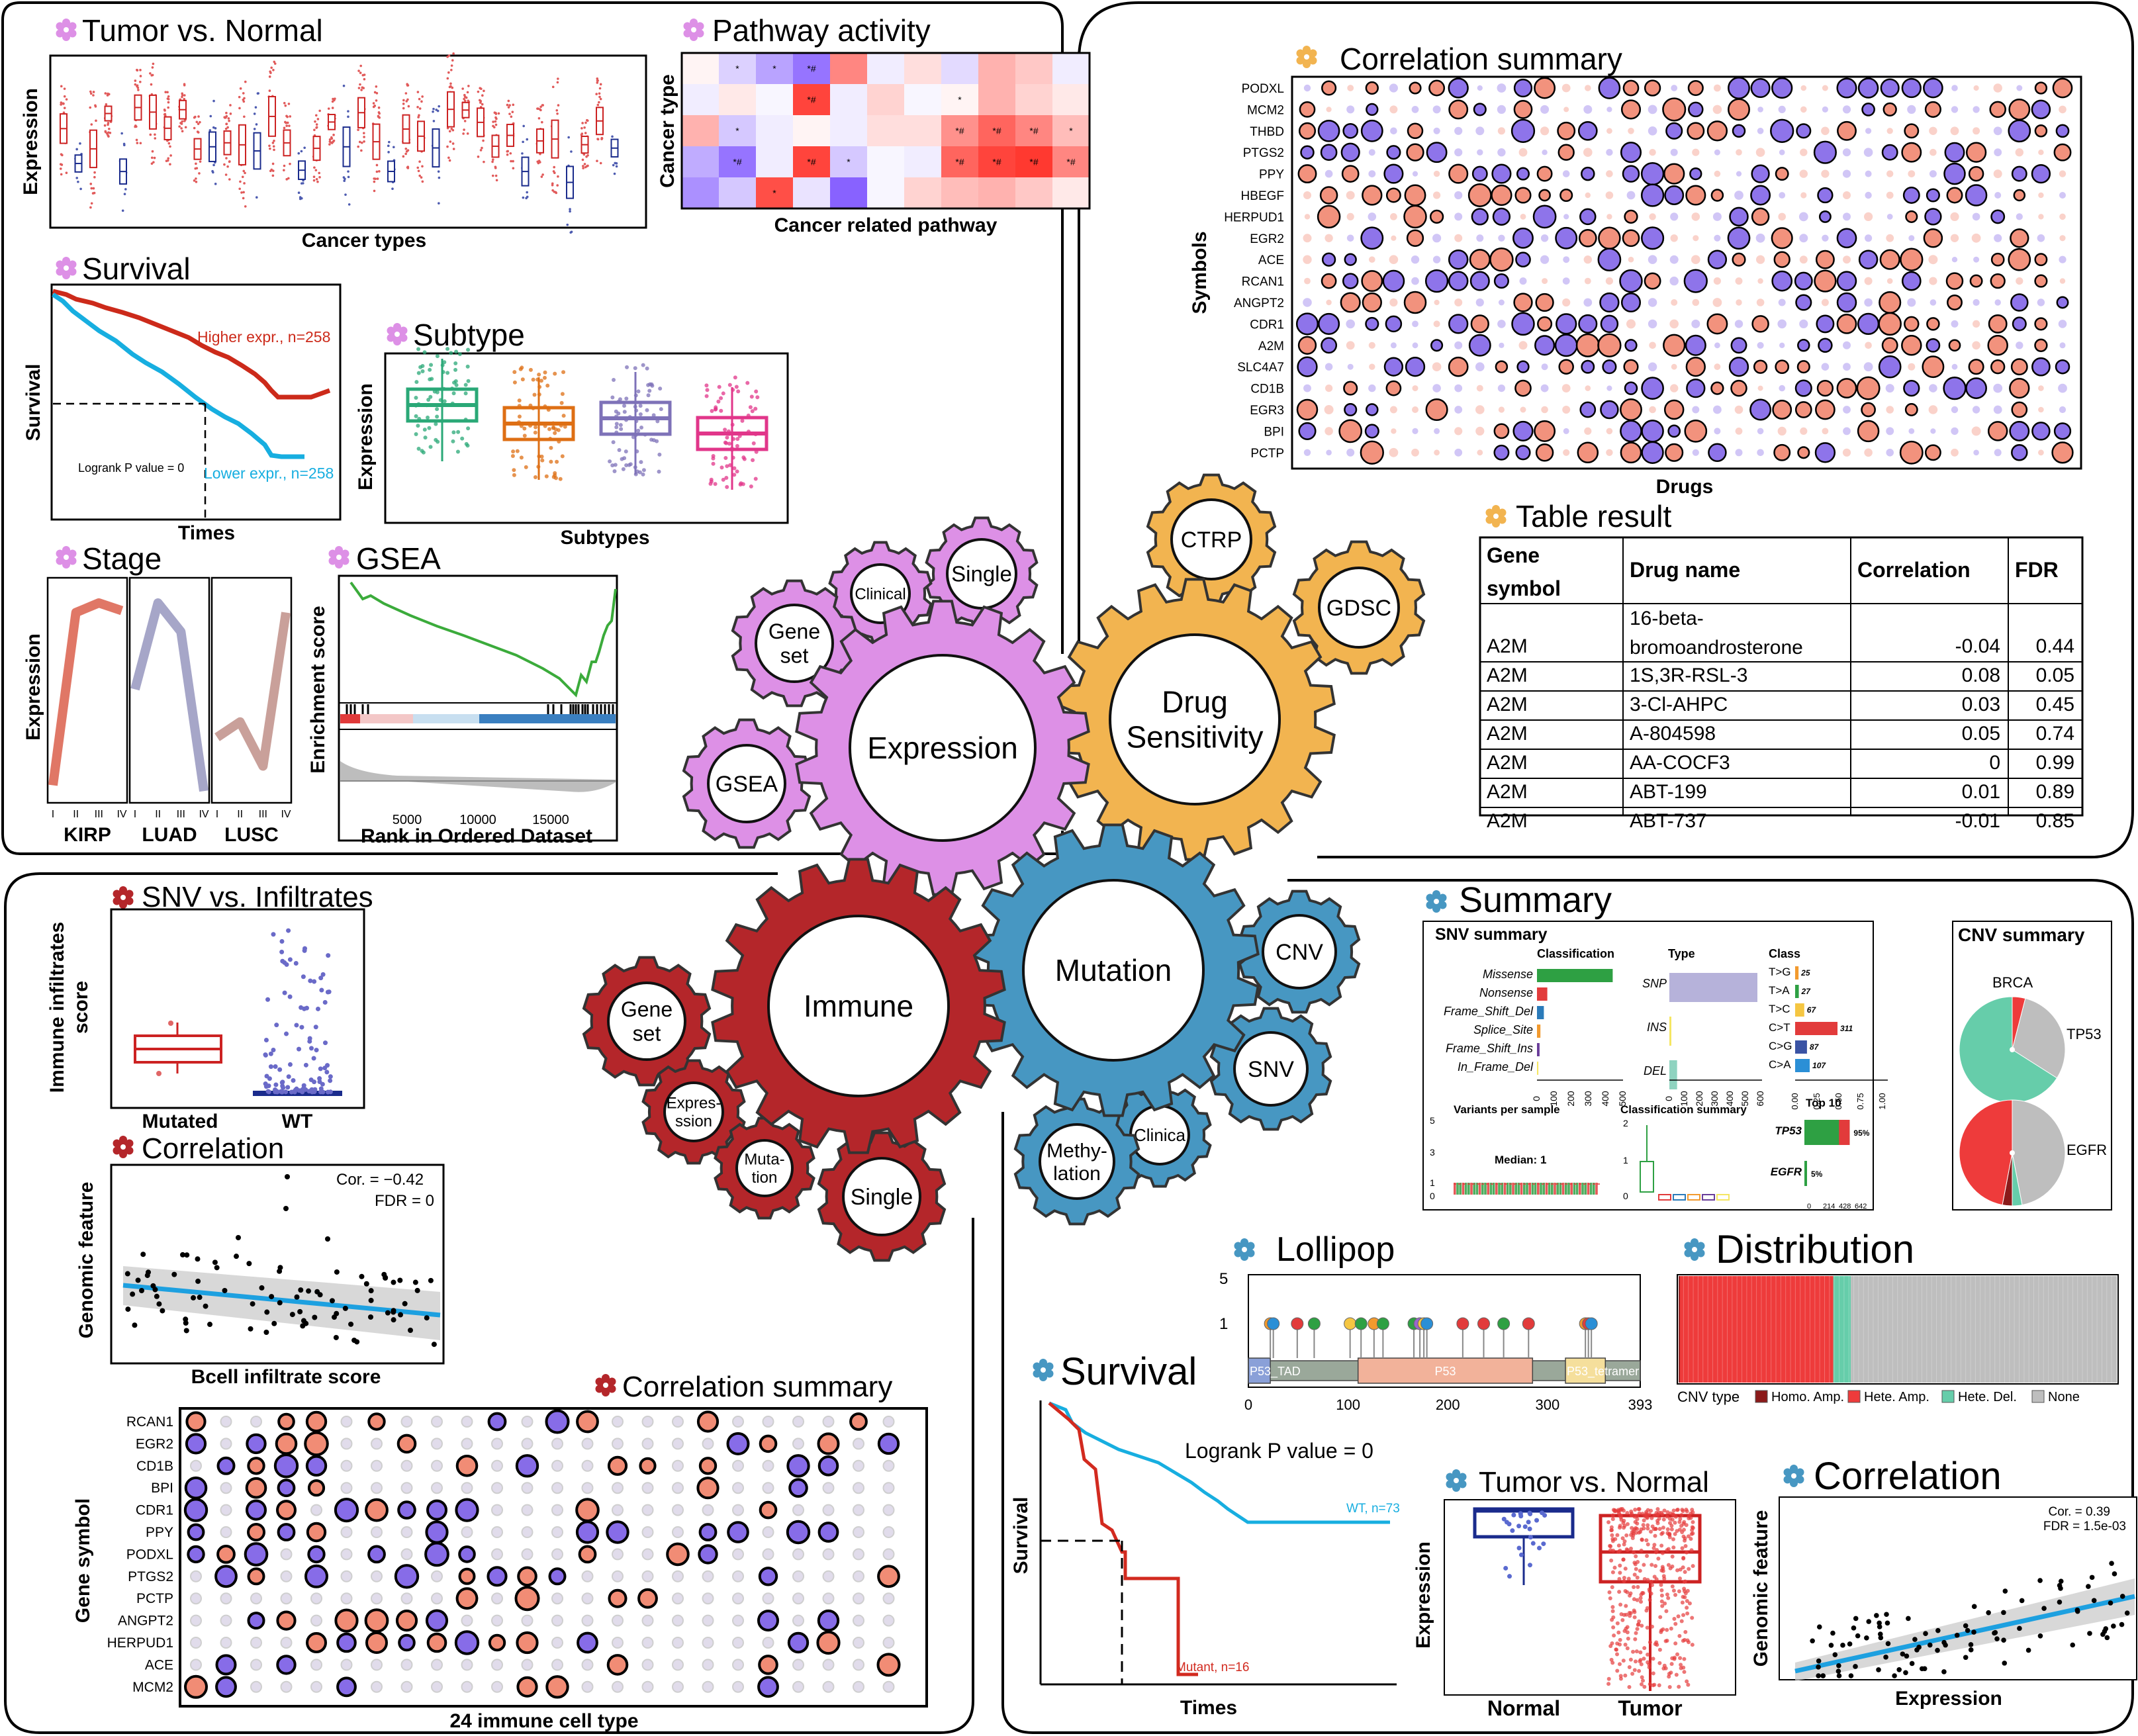 The image size is (2138, 1736). What do you see at coordinates (1815, 1249) in the screenshot?
I see `distribution-title: Distribution` at bounding box center [1815, 1249].